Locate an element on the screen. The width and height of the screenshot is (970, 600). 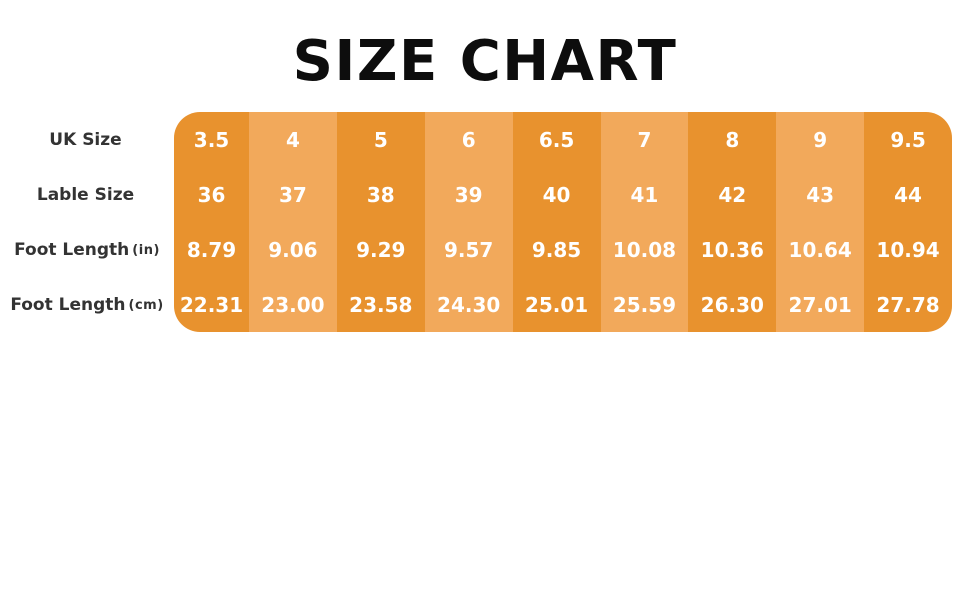
table-cell: 10.08 is located at coordinates (644, 249).